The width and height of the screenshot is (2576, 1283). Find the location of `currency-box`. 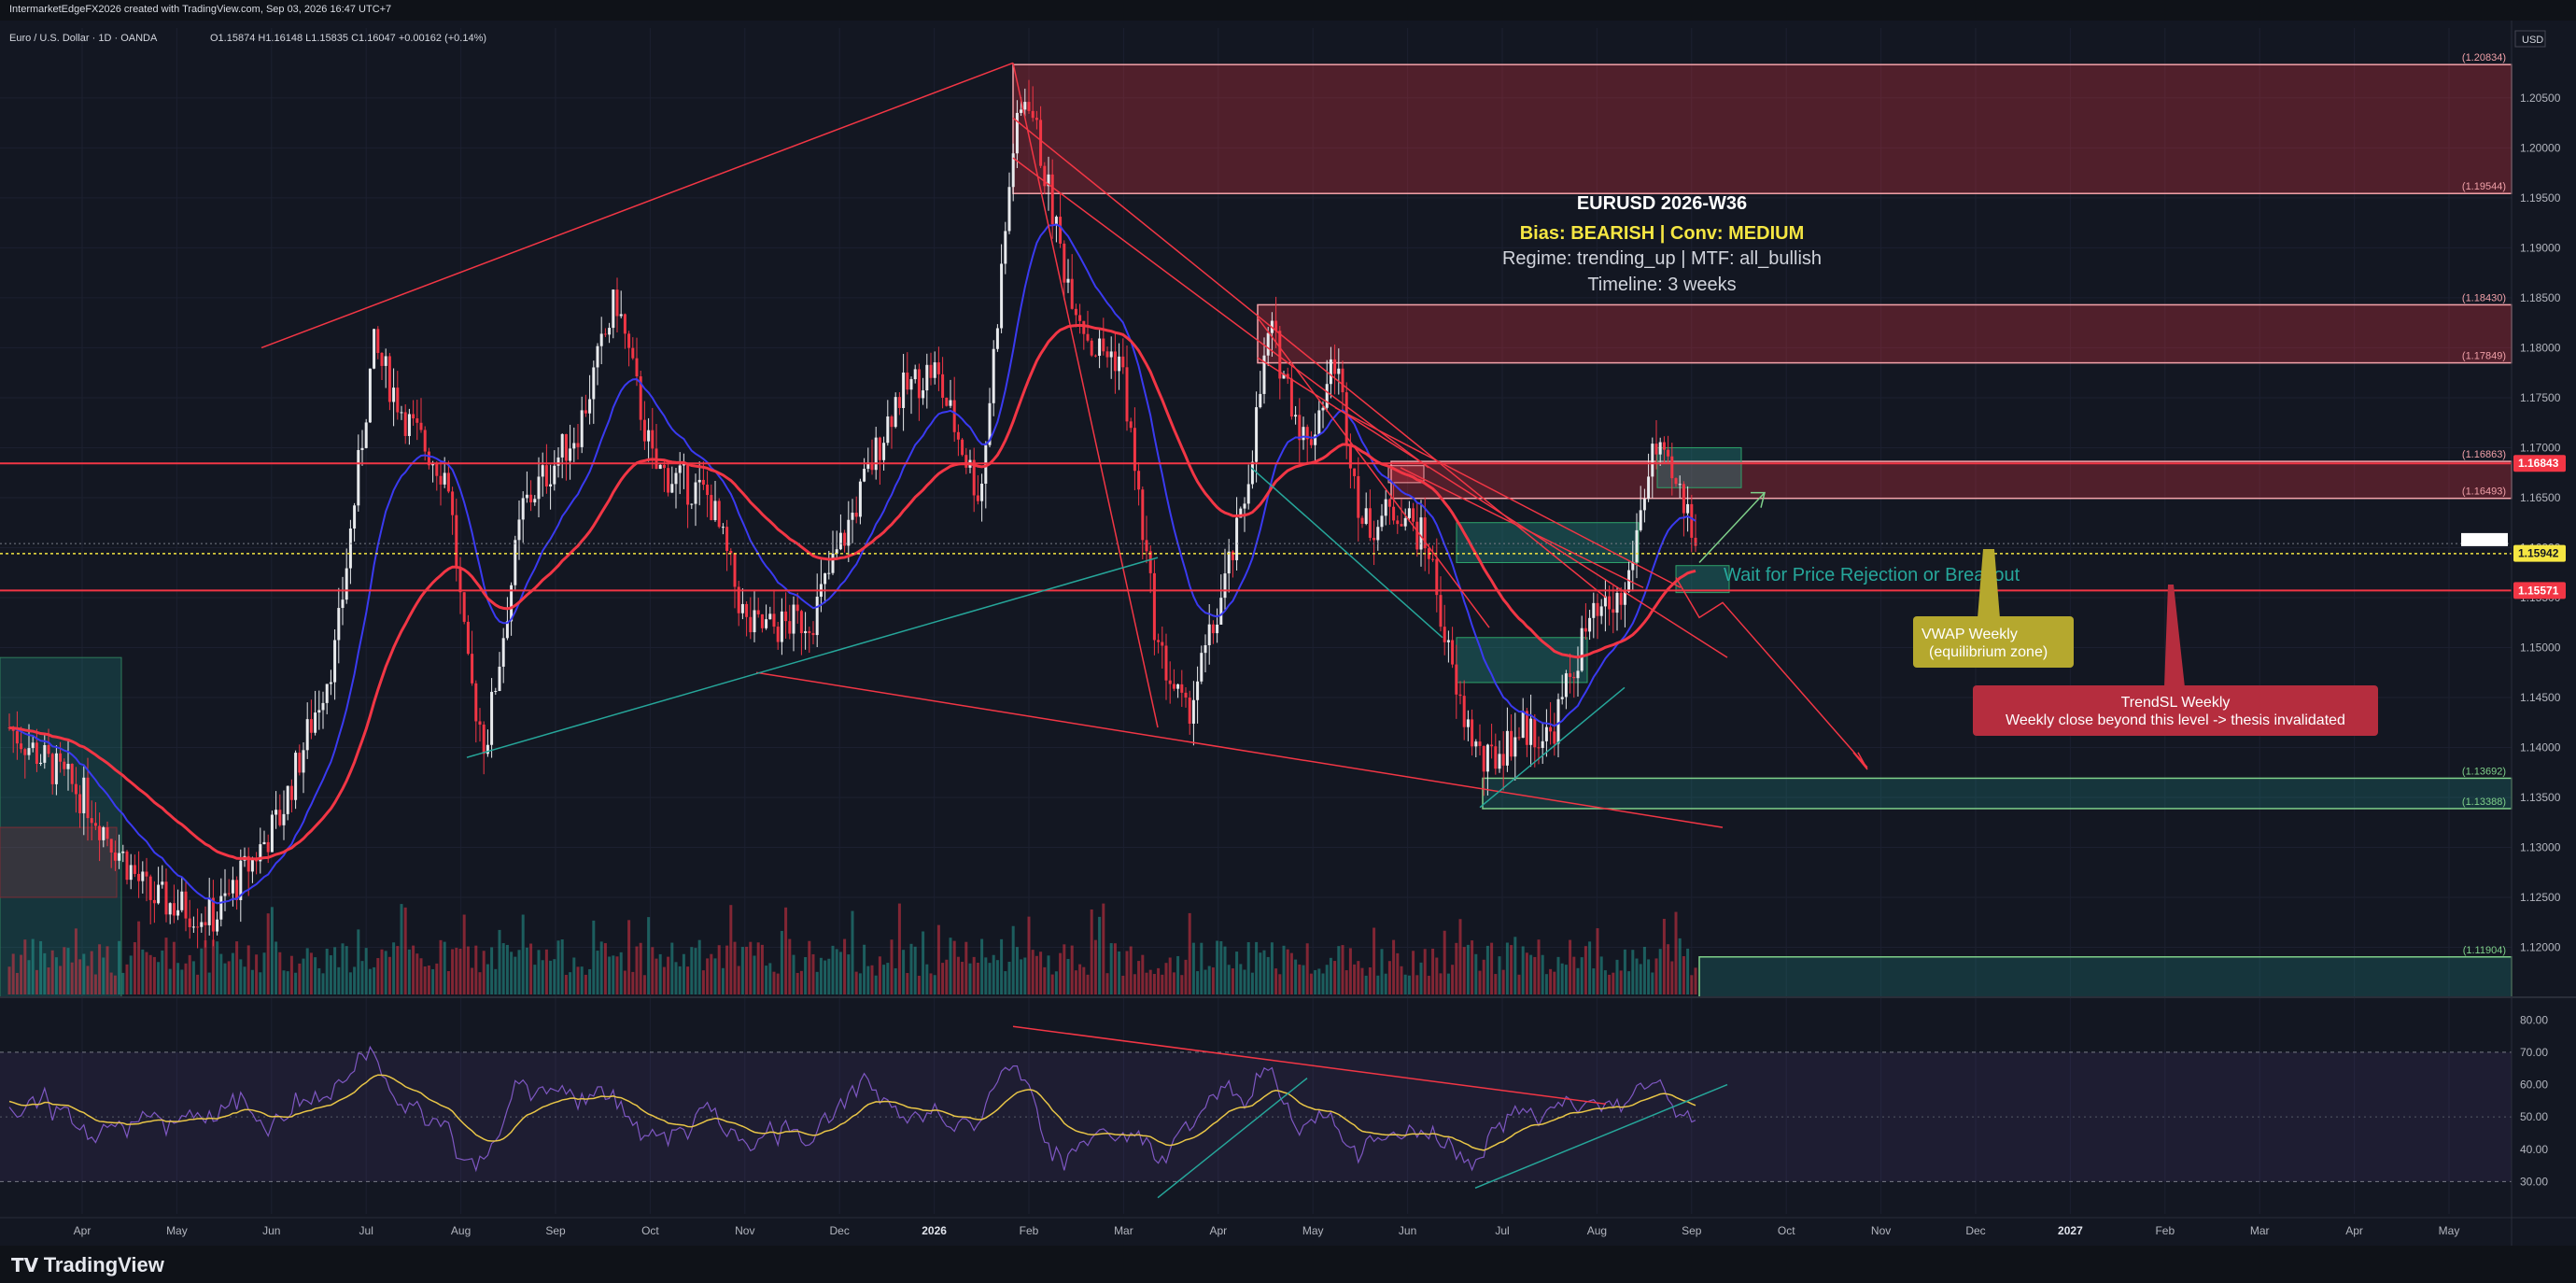

currency-box is located at coordinates (2530, 39).